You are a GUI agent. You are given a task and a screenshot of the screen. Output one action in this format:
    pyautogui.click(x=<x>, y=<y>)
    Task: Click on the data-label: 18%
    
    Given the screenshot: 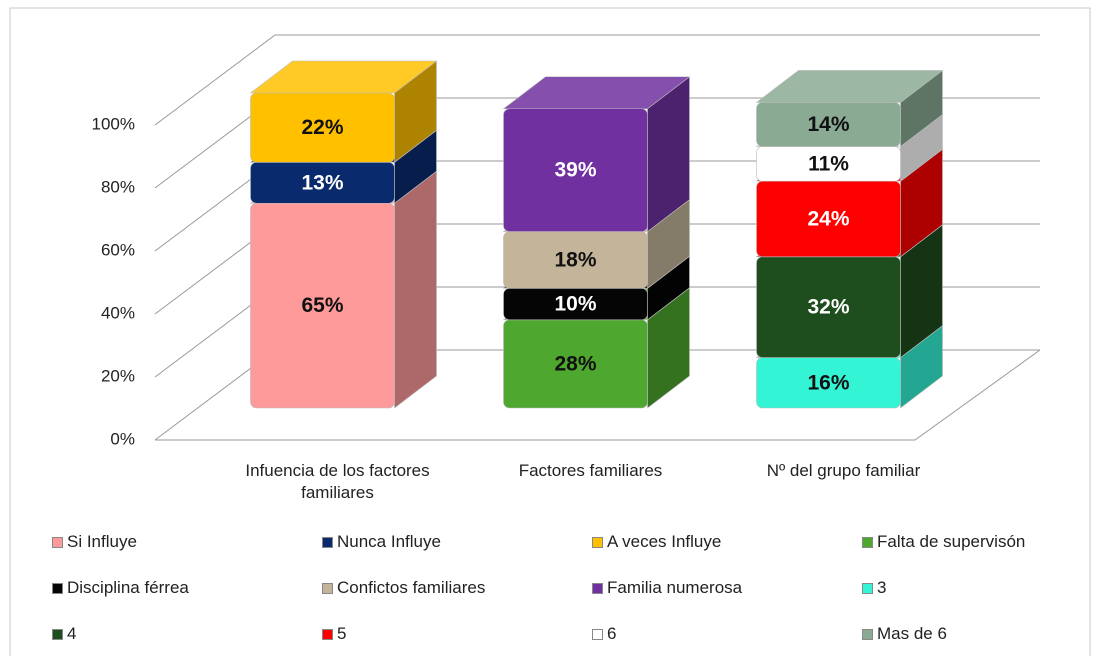 What is the action you would take?
    pyautogui.click(x=575, y=259)
    